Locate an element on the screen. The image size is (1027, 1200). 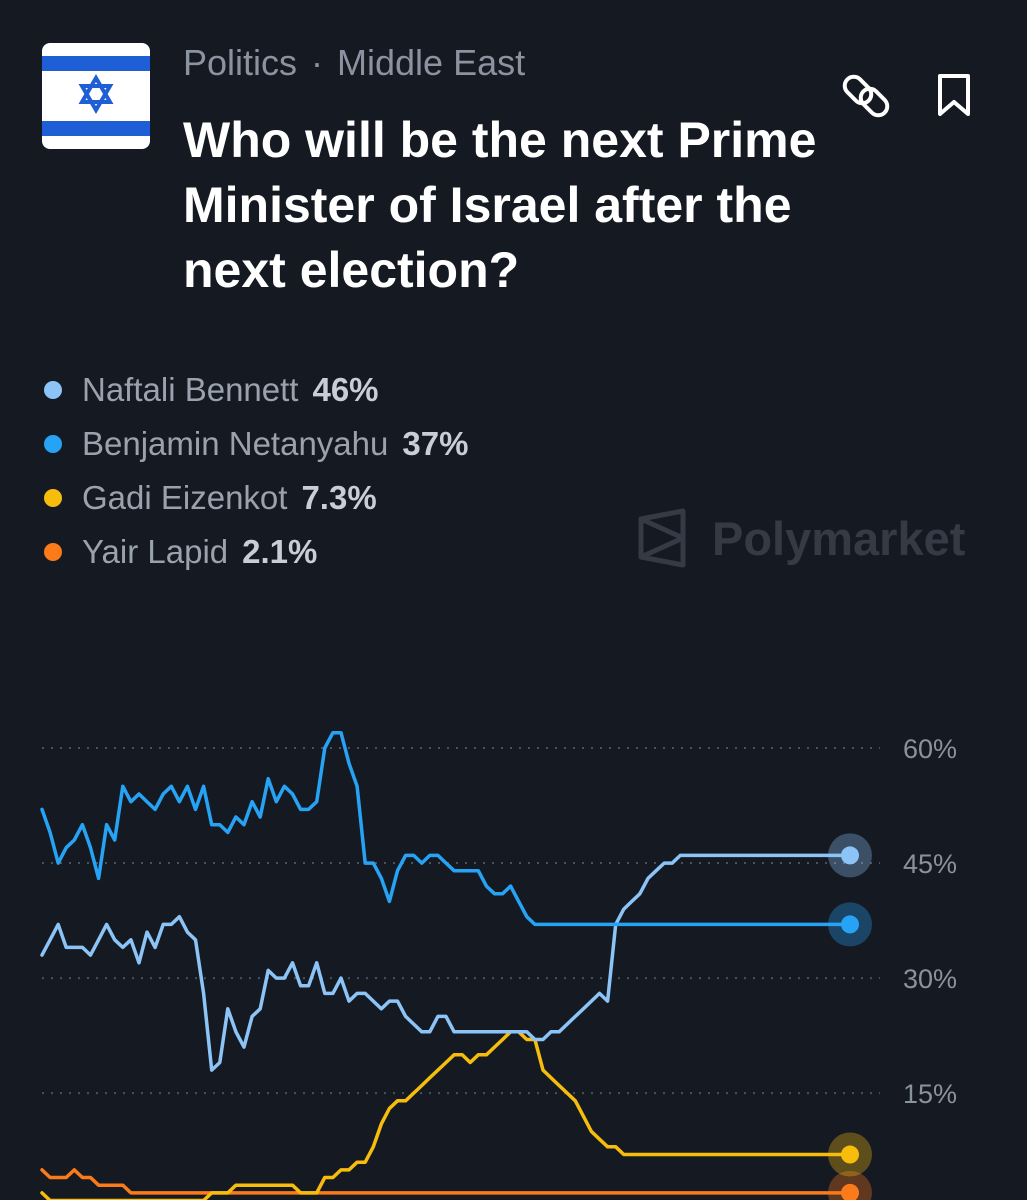
legend-value: 37% is located at coordinates (435, 443).